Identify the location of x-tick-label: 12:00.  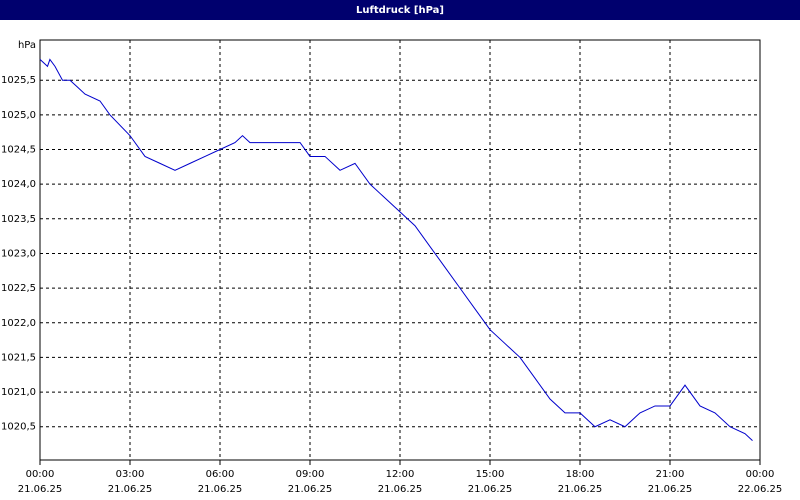
(400, 474).